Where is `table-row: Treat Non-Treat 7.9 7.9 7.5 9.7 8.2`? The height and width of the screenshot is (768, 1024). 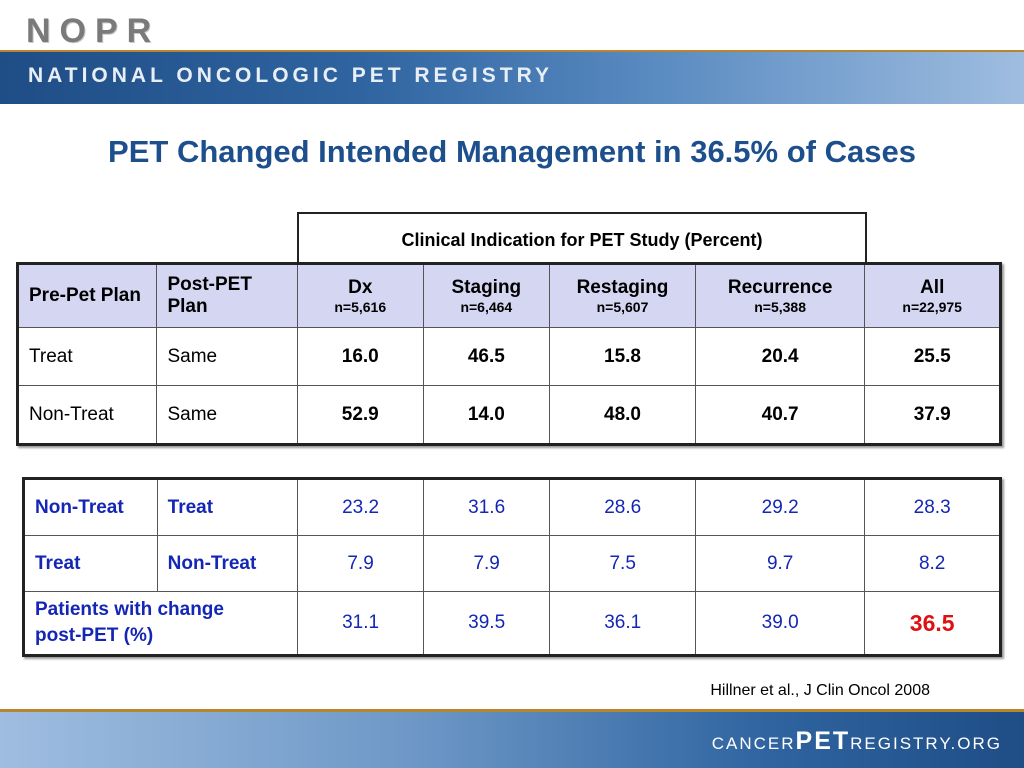 table-row: Treat Non-Treat 7.9 7.9 7.5 9.7 8.2 is located at coordinates (512, 563).